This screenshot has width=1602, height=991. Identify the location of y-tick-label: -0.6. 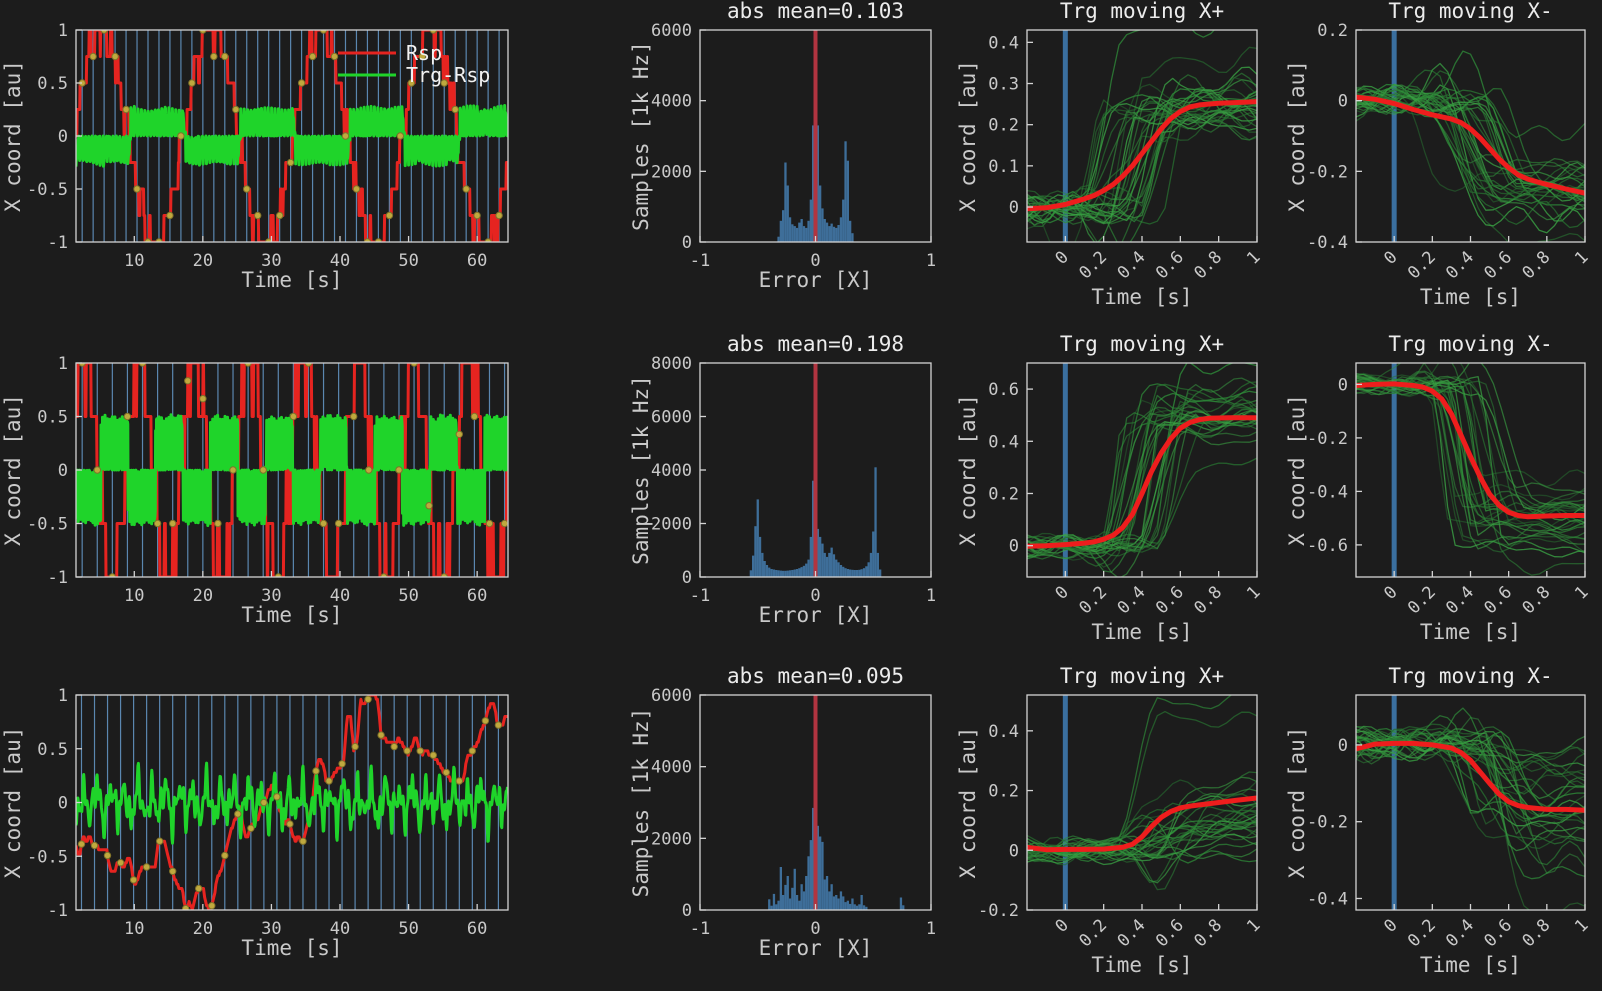
(1327, 546).